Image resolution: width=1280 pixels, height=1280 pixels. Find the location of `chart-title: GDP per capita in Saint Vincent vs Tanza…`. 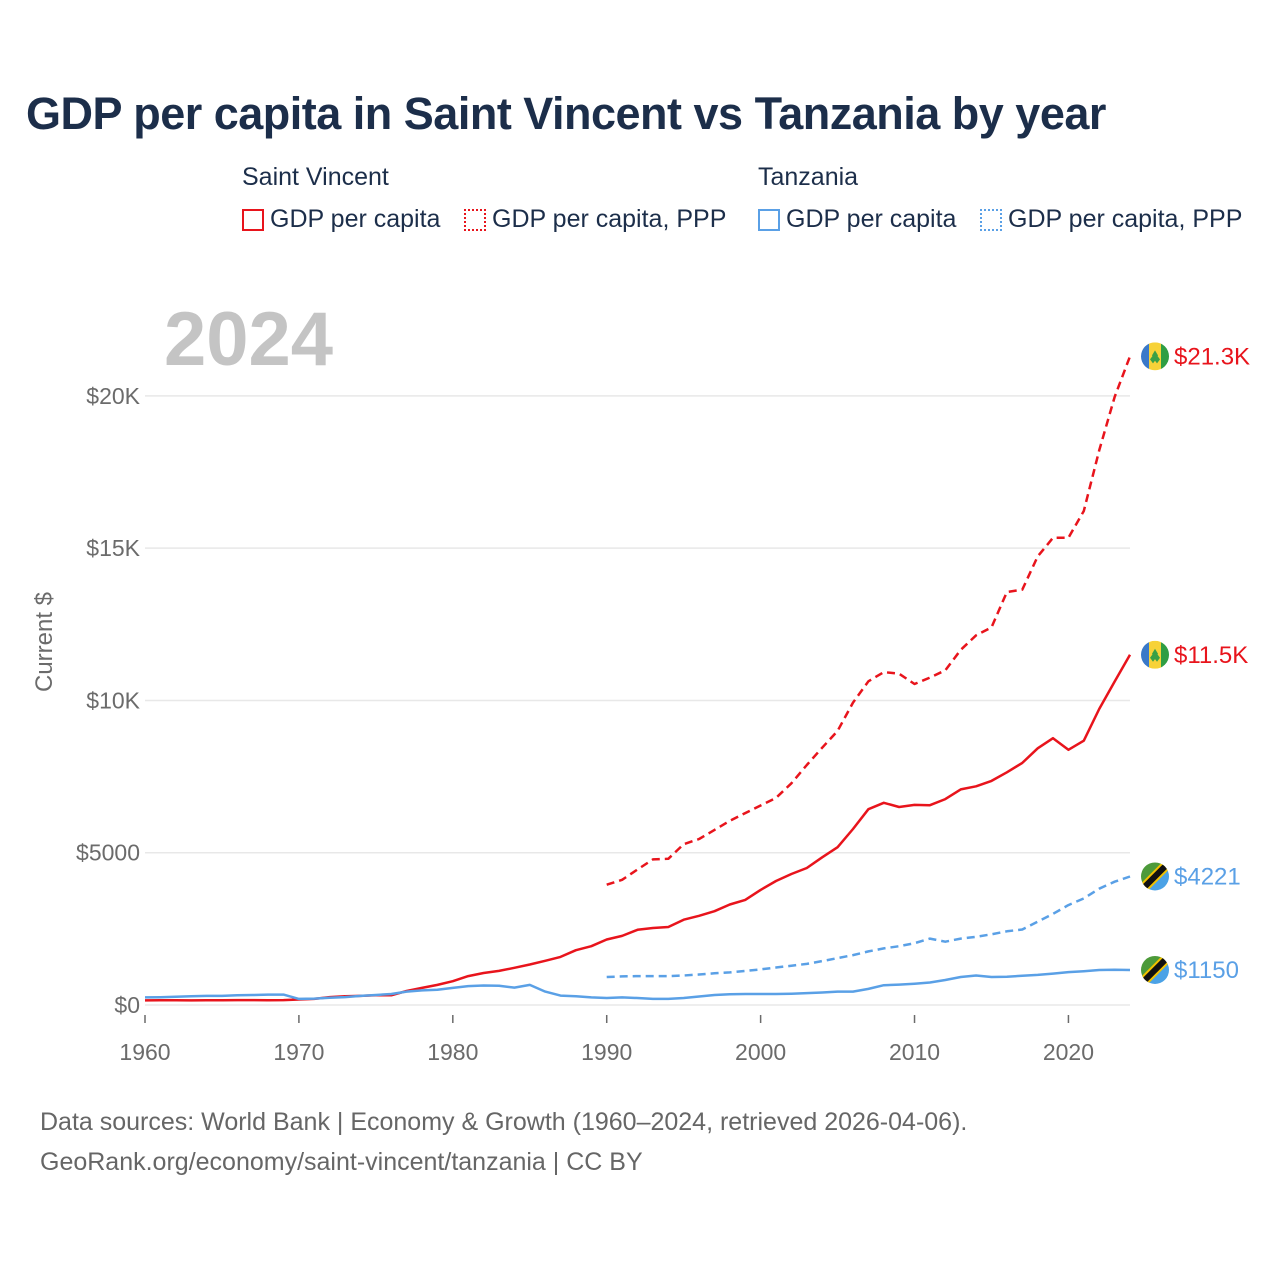

chart-title: GDP per capita in Saint Vincent vs Tanza… is located at coordinates (566, 113).